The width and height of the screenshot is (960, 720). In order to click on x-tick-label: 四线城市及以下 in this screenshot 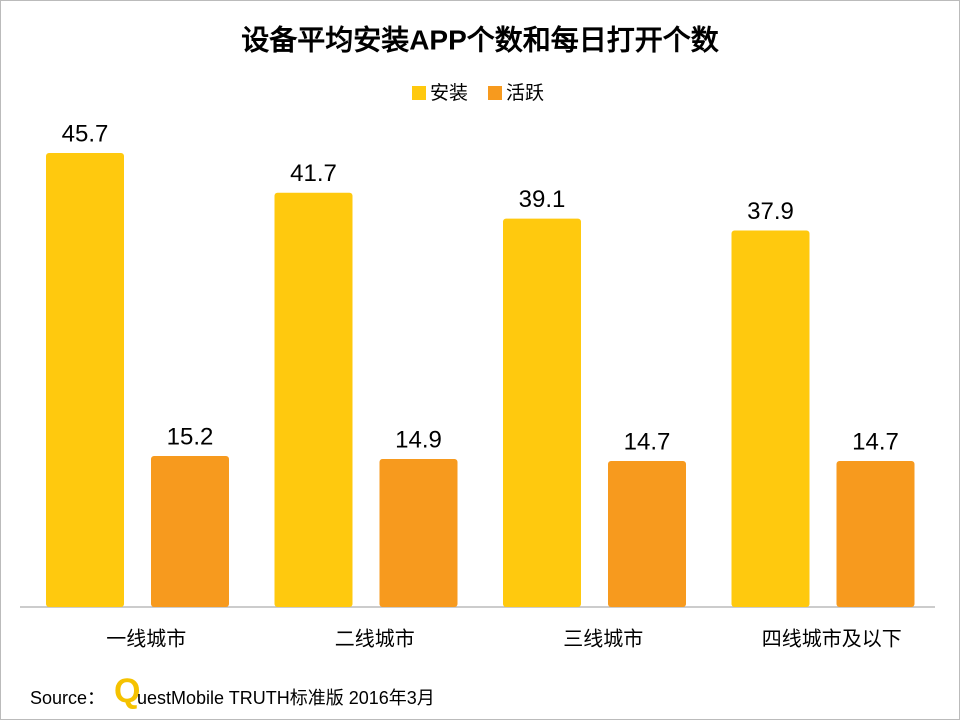, I will do `click(832, 638)`.